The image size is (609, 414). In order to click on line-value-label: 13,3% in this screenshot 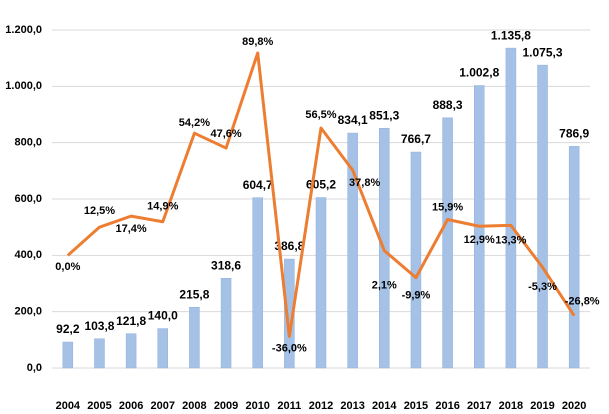, I will do `click(510, 240)`.